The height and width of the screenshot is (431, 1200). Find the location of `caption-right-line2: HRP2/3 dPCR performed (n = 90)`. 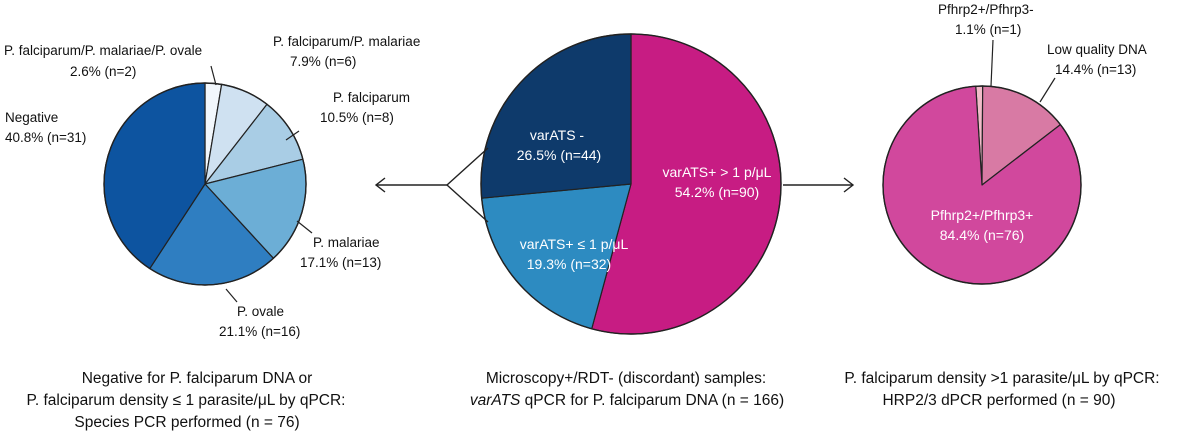

caption-right-line2: HRP2/3 dPCR performed (n = 90) is located at coordinates (998, 400).